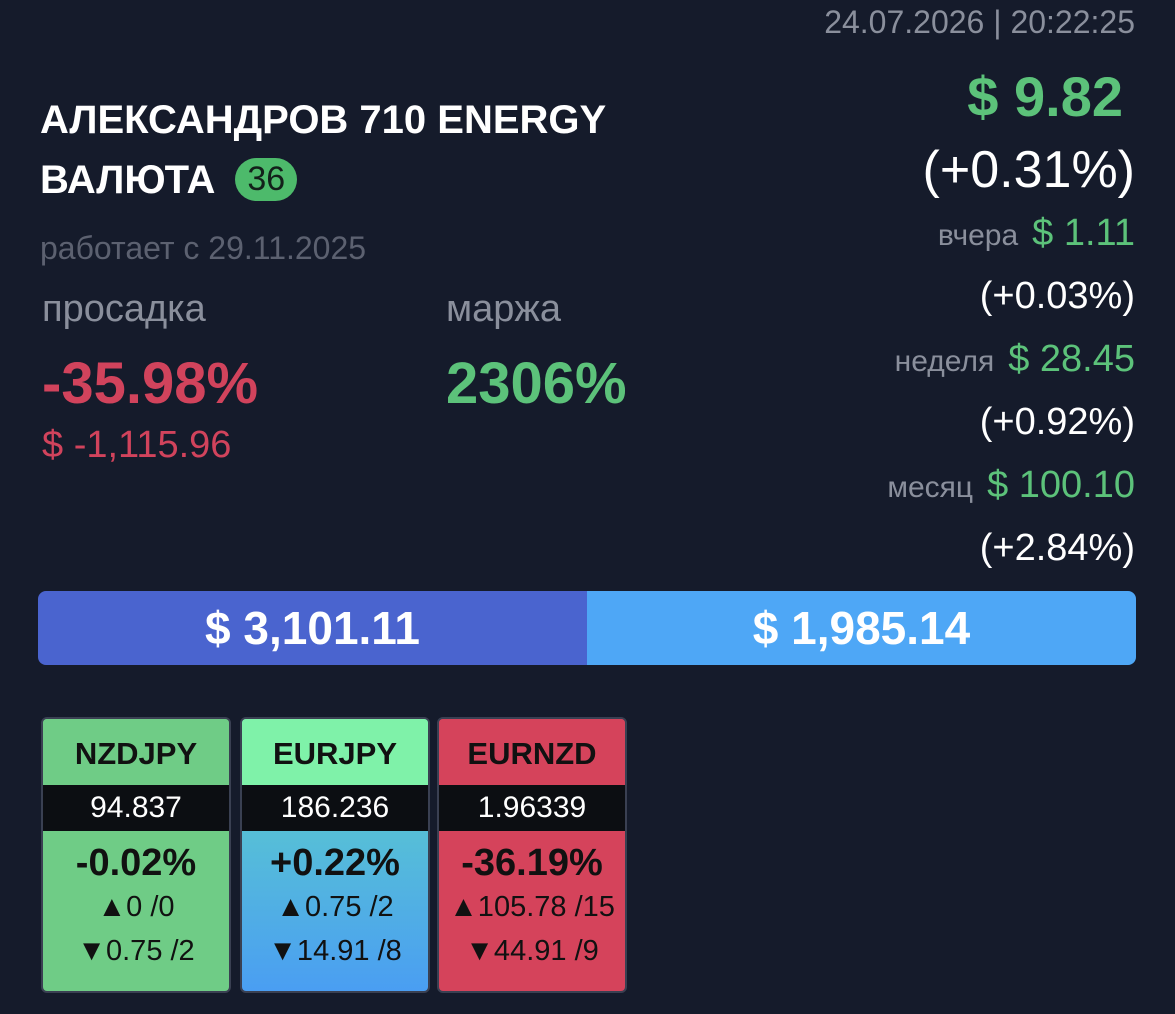  Describe the element at coordinates (124, 309) in the screenshot. I see `drawdown-label: просадка` at that location.